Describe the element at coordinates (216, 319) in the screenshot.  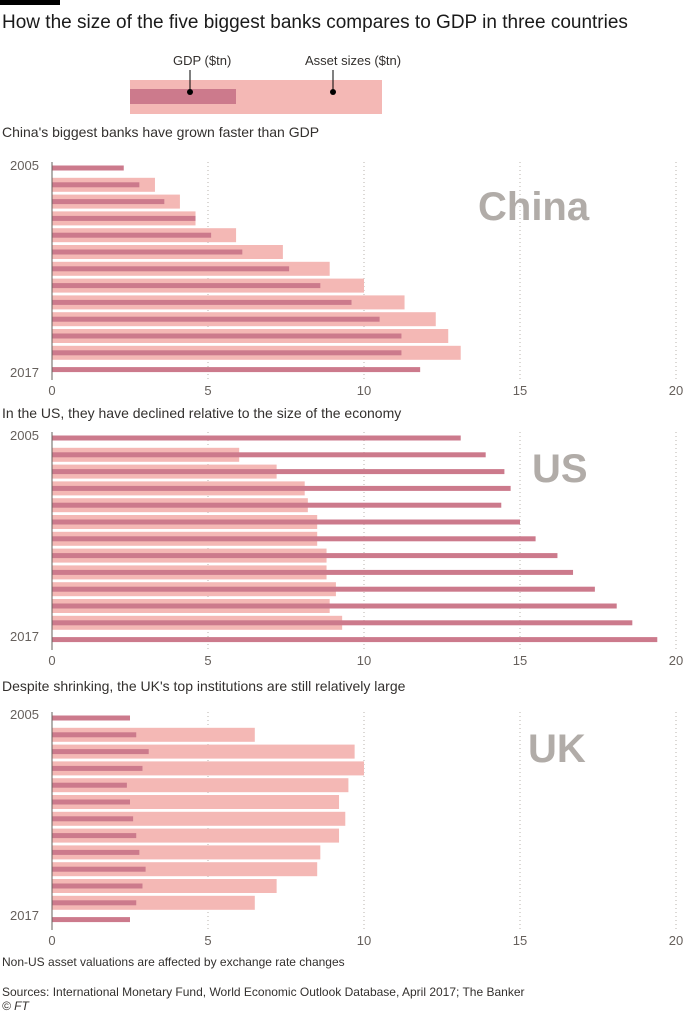
I see `china-gdp-bar-2014` at that location.